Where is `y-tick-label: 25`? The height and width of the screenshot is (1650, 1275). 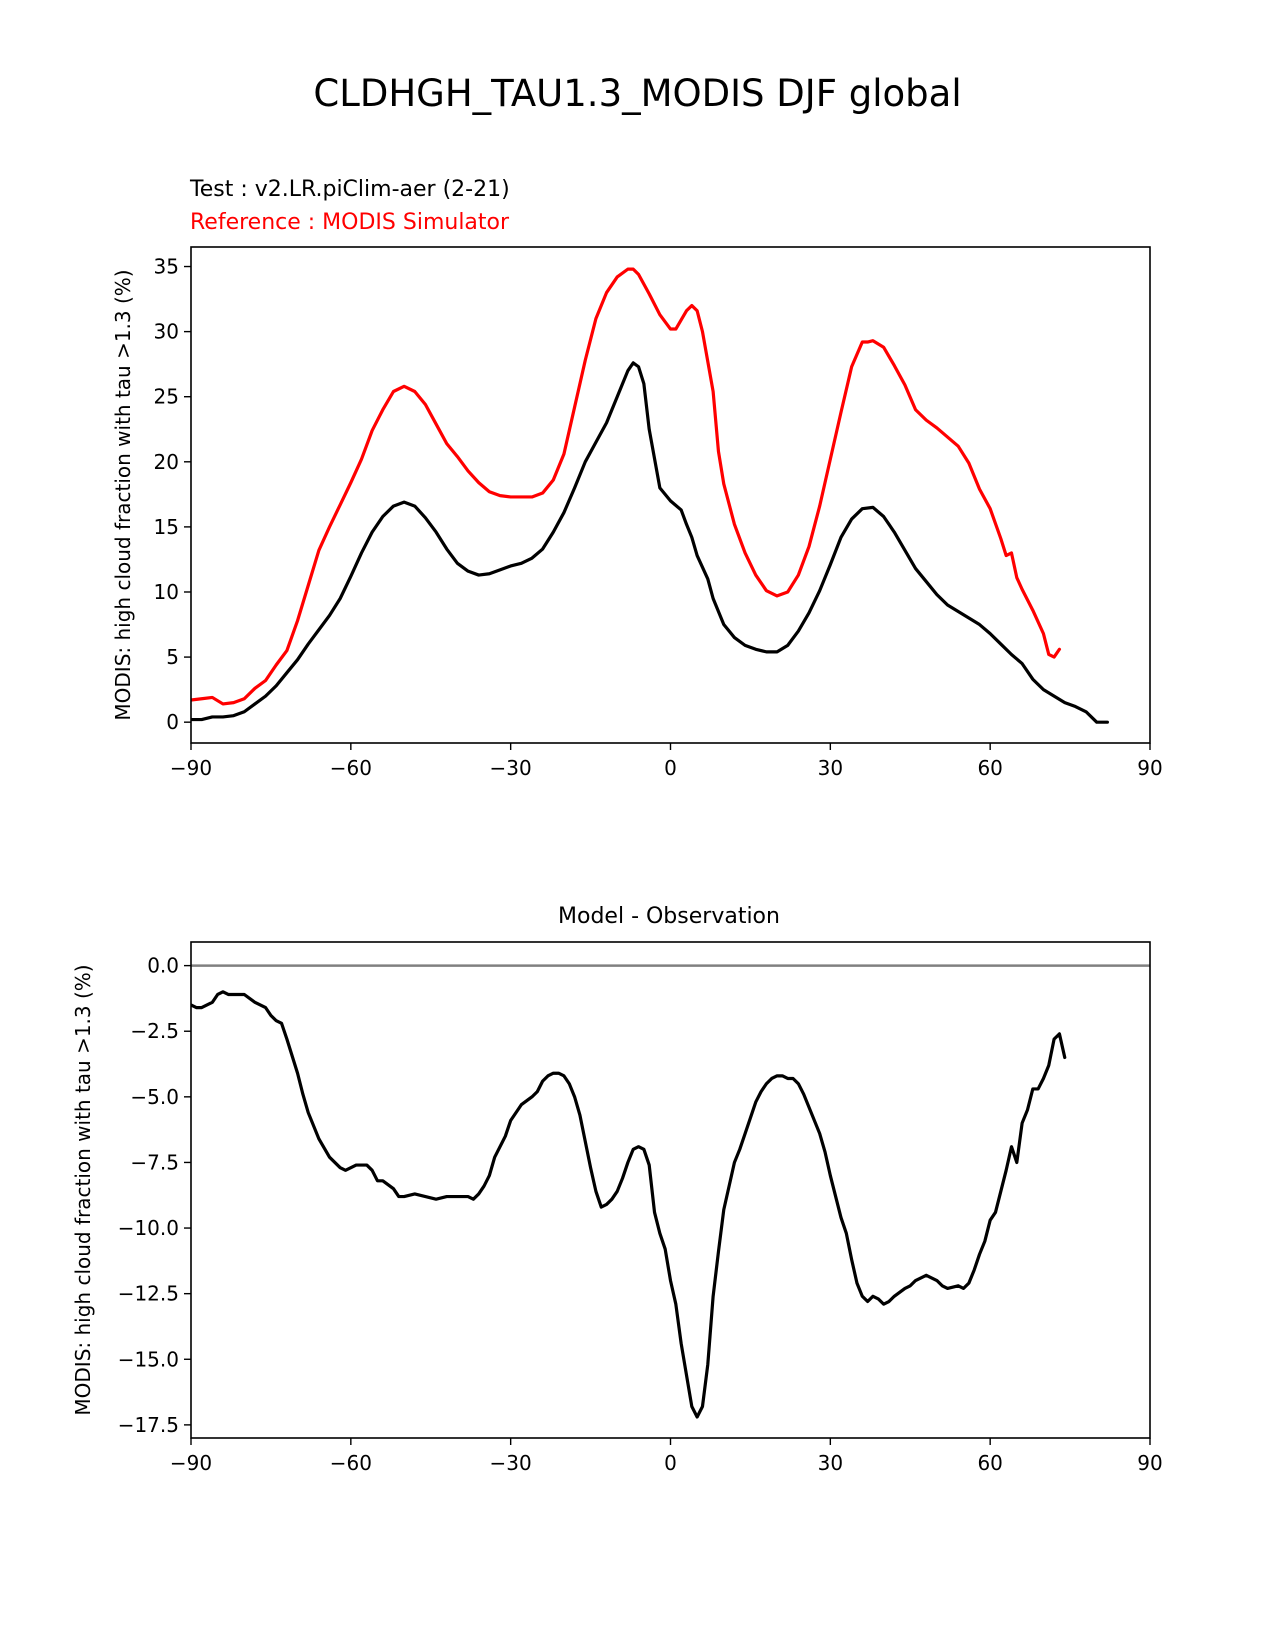 y-tick-label: 25 is located at coordinates (166, 397).